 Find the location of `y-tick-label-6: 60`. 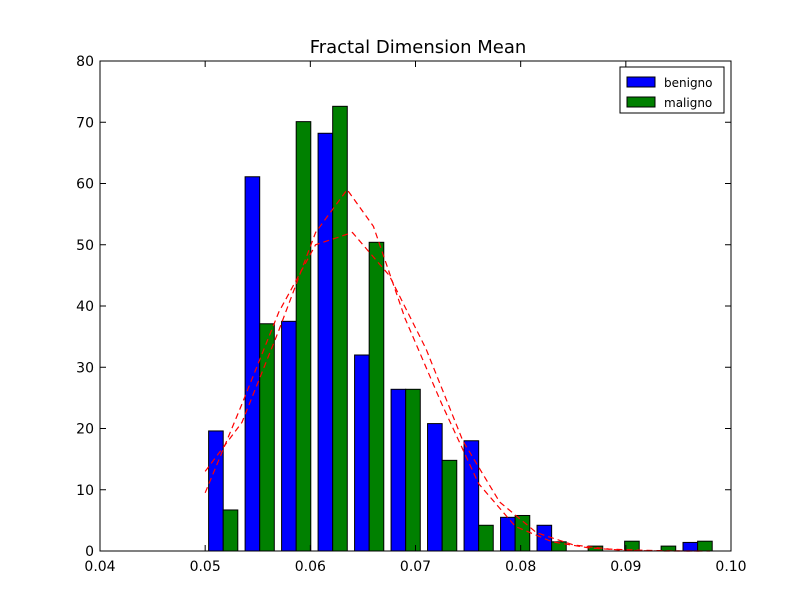

y-tick-label-6: 60 is located at coordinates (85, 185).